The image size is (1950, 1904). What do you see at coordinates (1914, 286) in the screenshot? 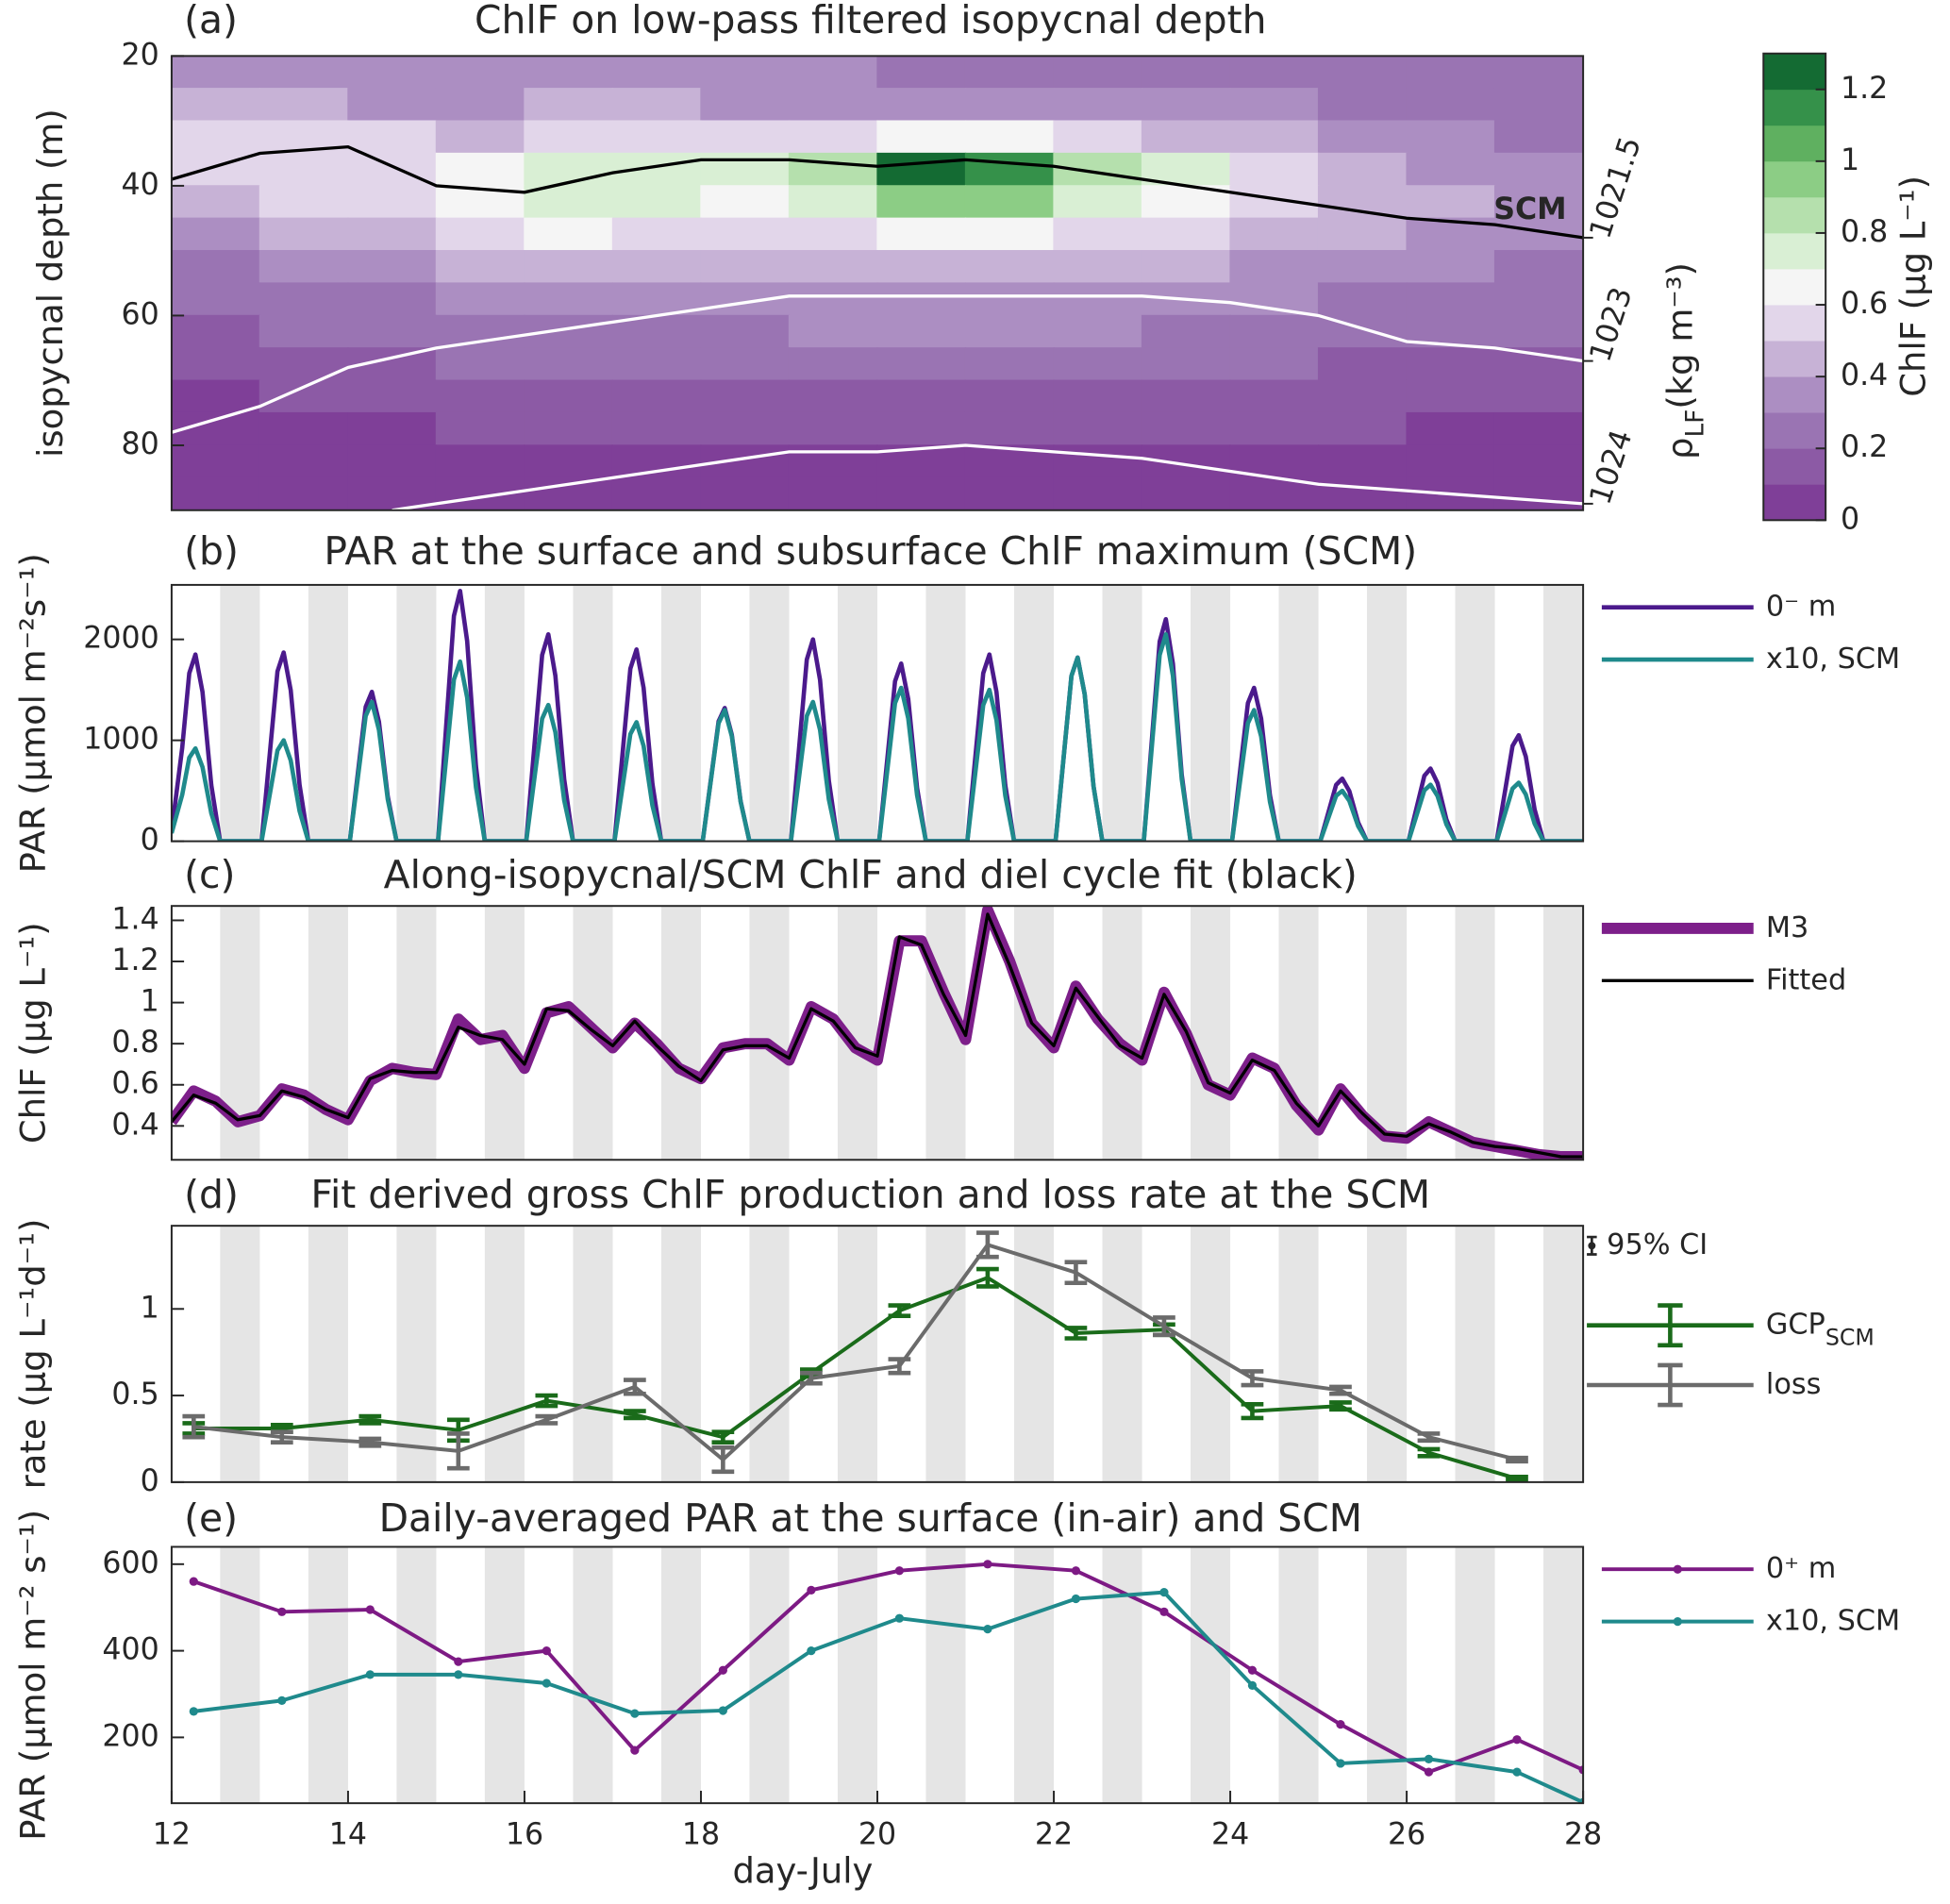
I see `colorbar-label: ChlF (μg L⁻¹)` at bounding box center [1914, 286].